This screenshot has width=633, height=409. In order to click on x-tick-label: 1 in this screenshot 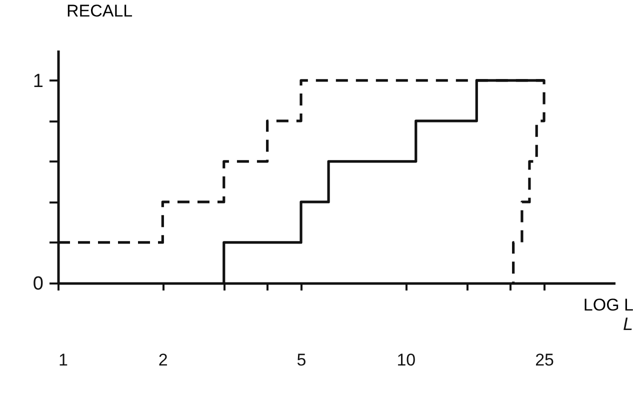, I will do `click(63, 360)`.